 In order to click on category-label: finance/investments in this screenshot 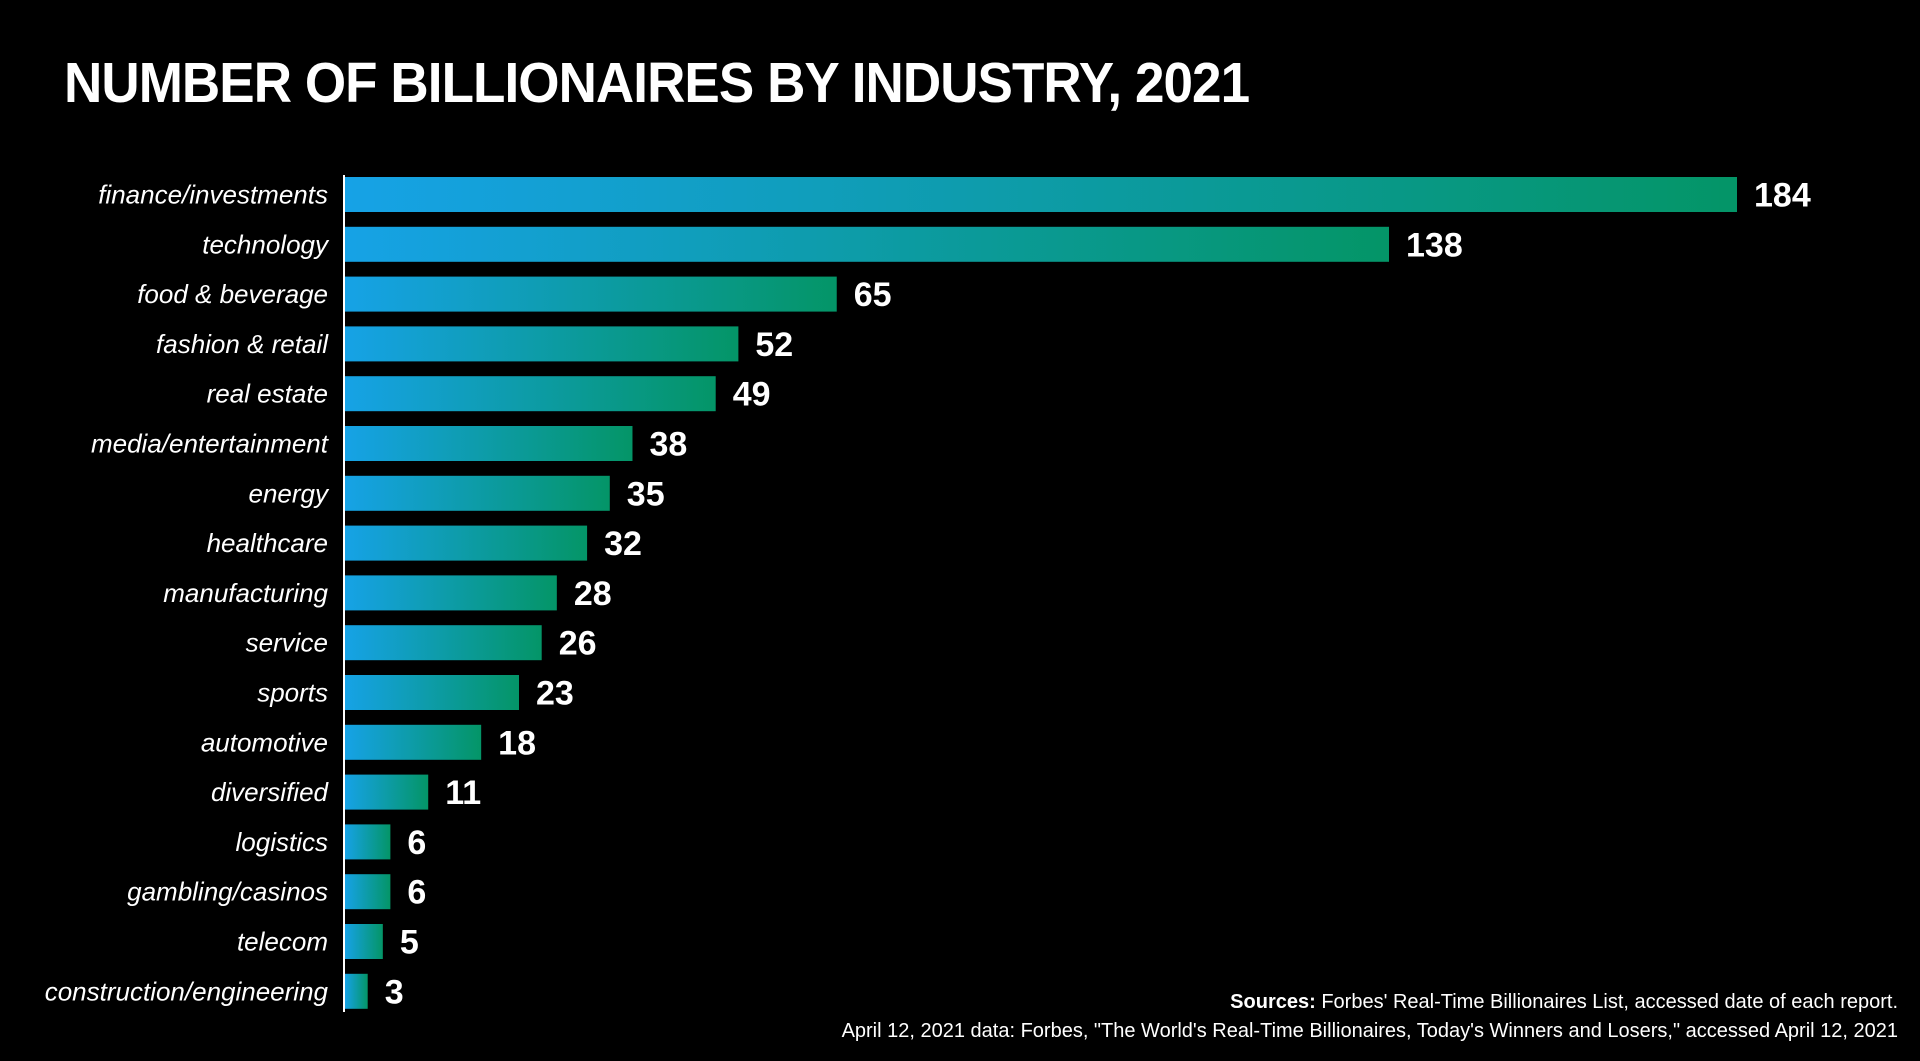, I will do `click(213, 195)`.